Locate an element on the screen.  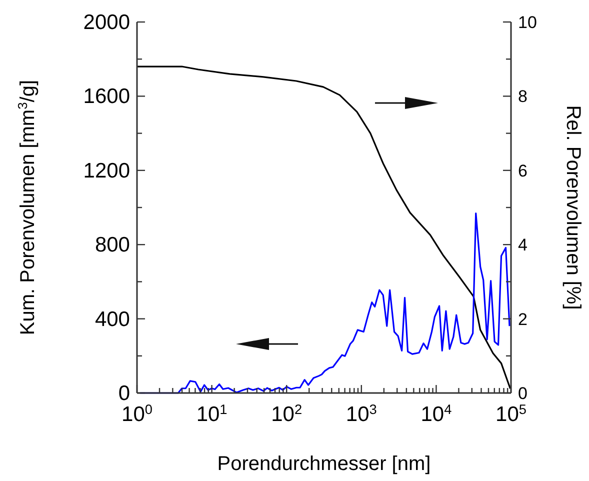
y-tick-label: 800 is located at coordinates (112, 245).